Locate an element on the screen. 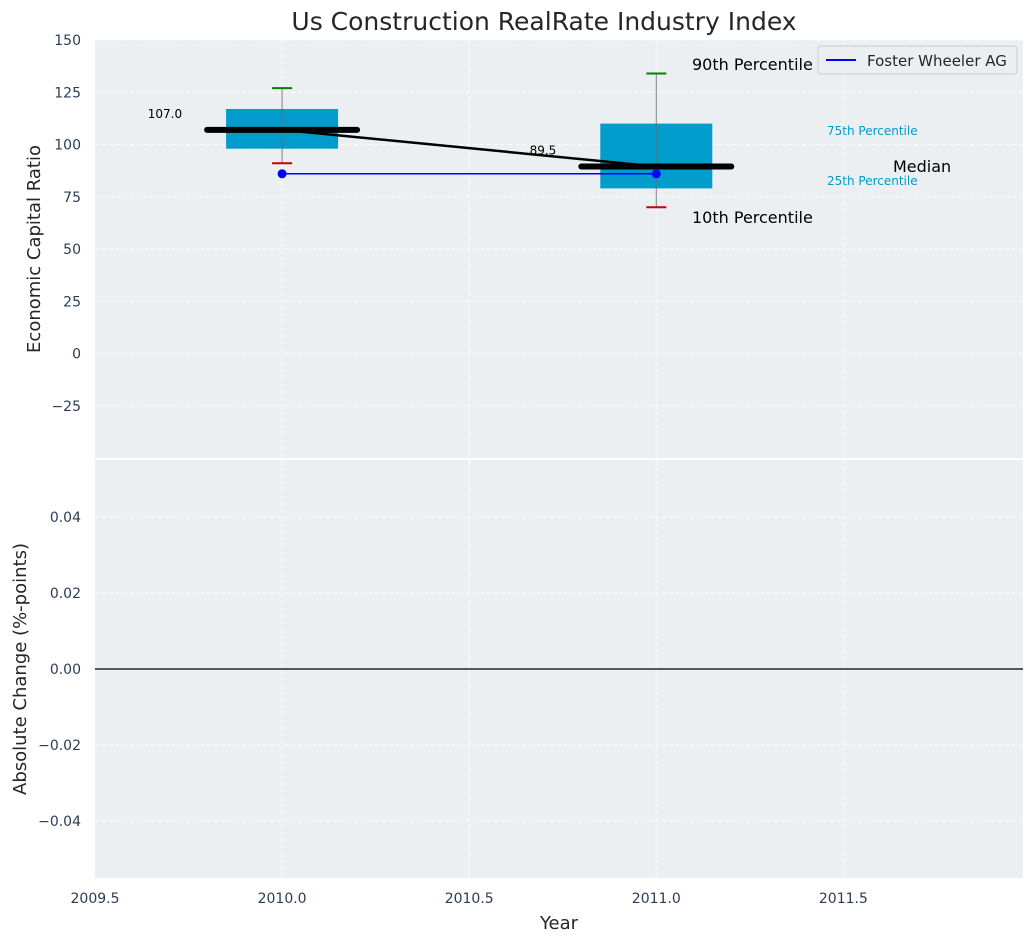 The image size is (1034, 942). legend-label-foster-wheeler: Foster Wheeler AG is located at coordinates (937, 61).